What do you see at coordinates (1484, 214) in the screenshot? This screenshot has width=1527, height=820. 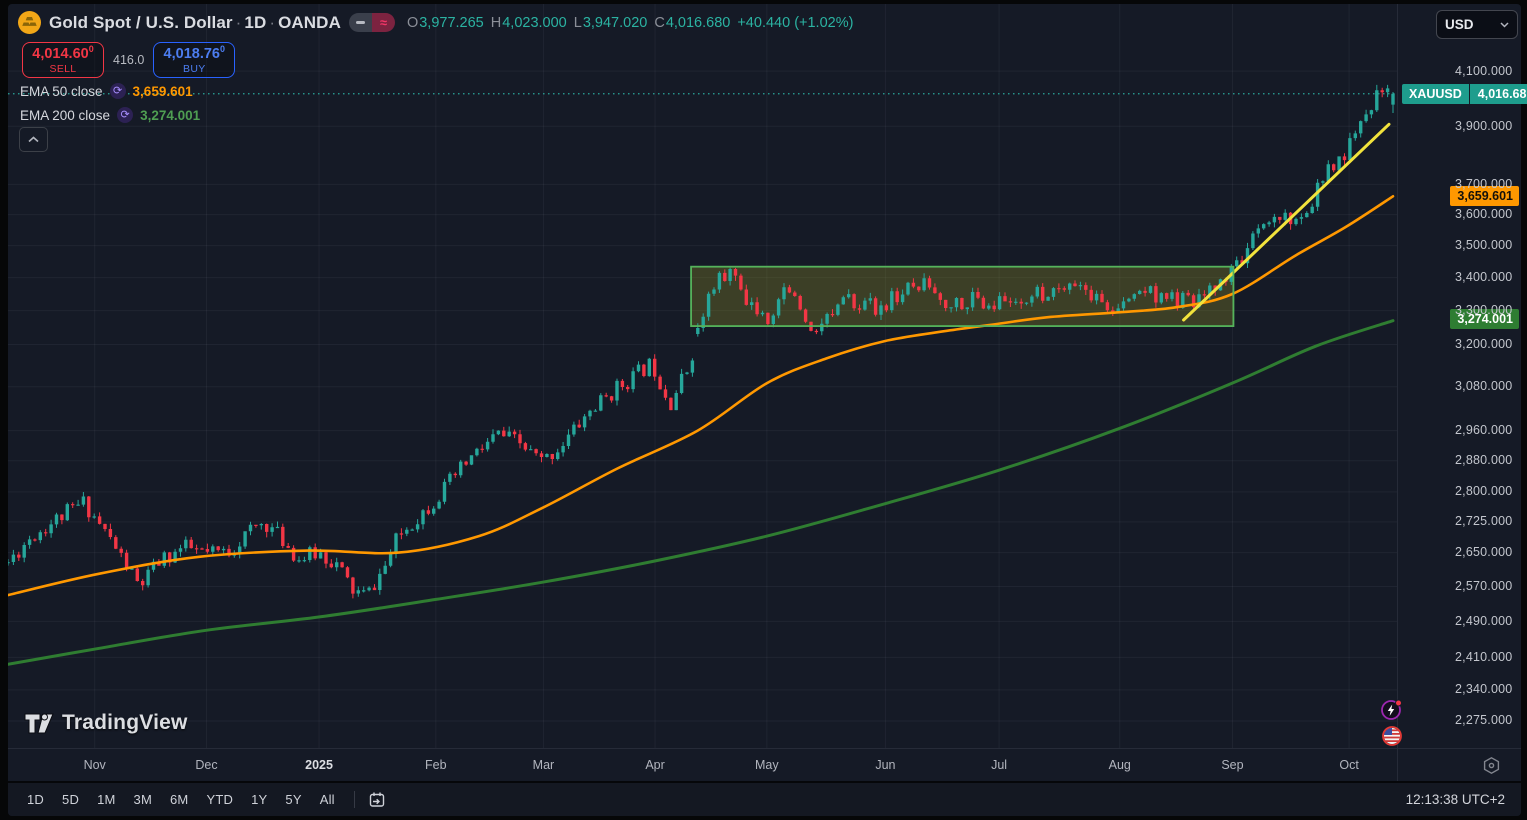 I see `price-tick: 3,600.000` at bounding box center [1484, 214].